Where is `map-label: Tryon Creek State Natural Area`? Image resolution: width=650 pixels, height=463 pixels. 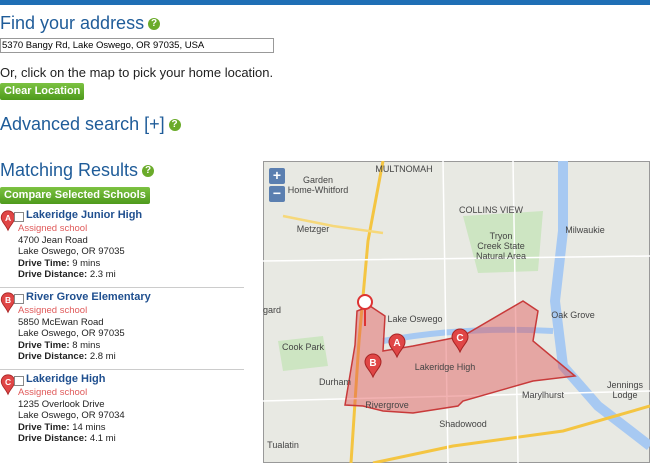 map-label: Tryon Creek State Natural Area is located at coordinates (501, 246).